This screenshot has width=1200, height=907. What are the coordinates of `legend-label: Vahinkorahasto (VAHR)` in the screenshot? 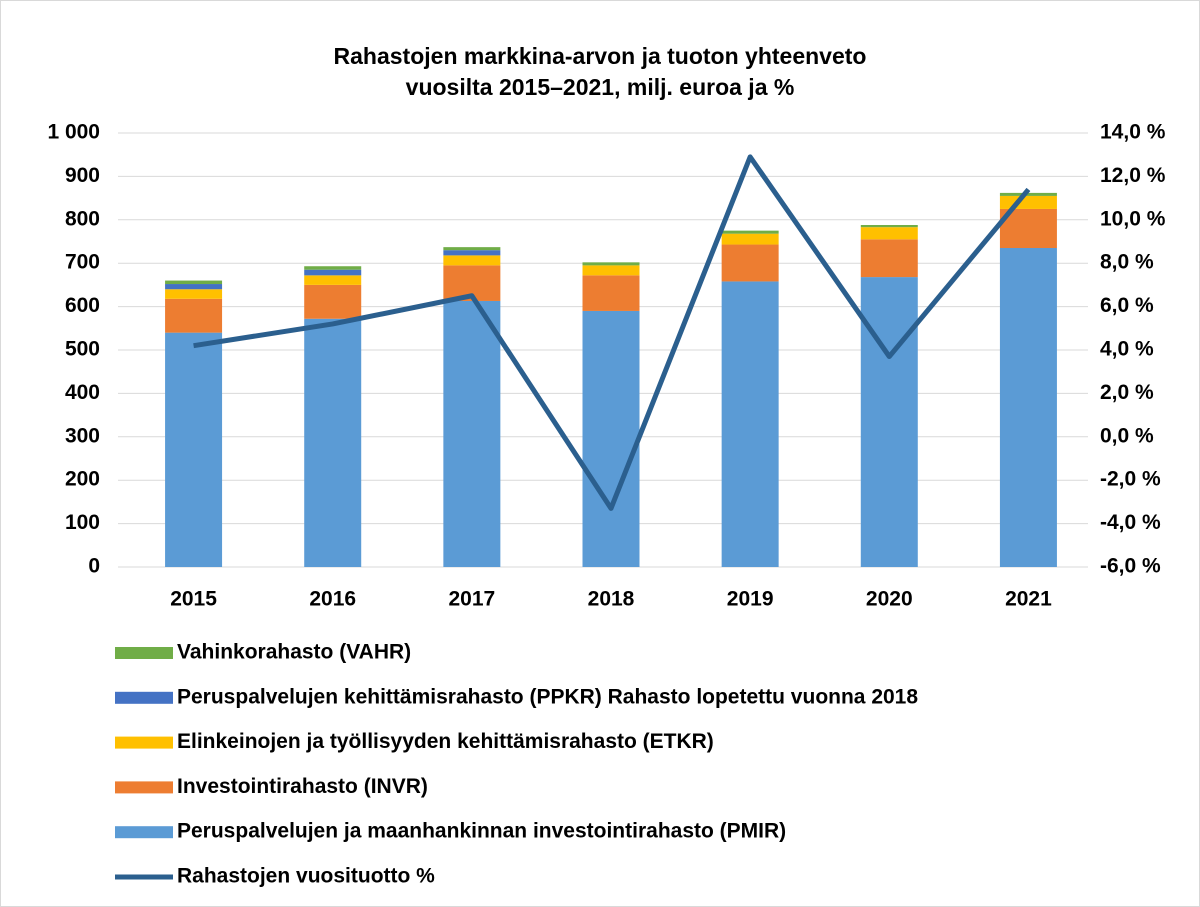 It's located at (294, 652).